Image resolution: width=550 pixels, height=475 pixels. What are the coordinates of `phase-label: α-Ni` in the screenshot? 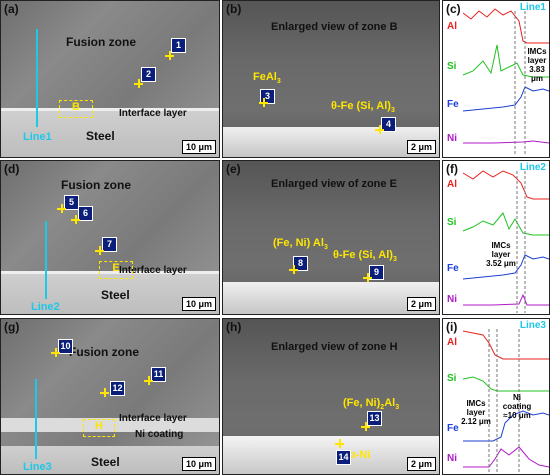 It's located at (360, 455).